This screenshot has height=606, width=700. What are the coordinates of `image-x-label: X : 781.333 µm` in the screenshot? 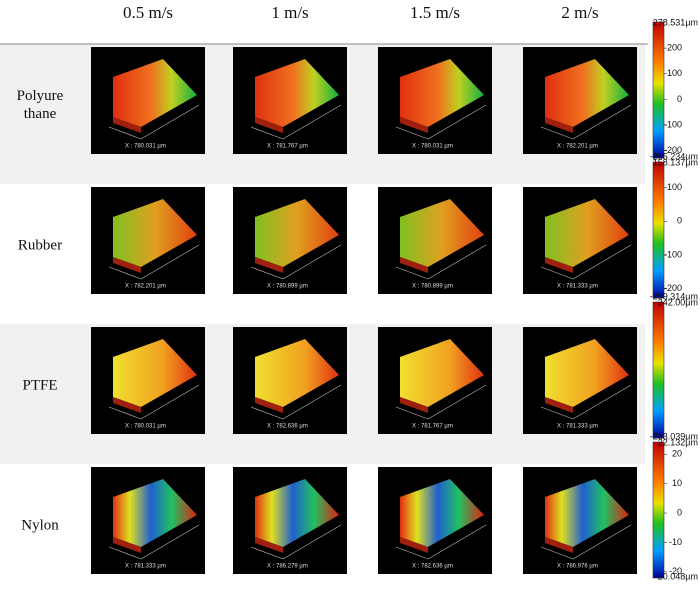 It's located at (577, 427).